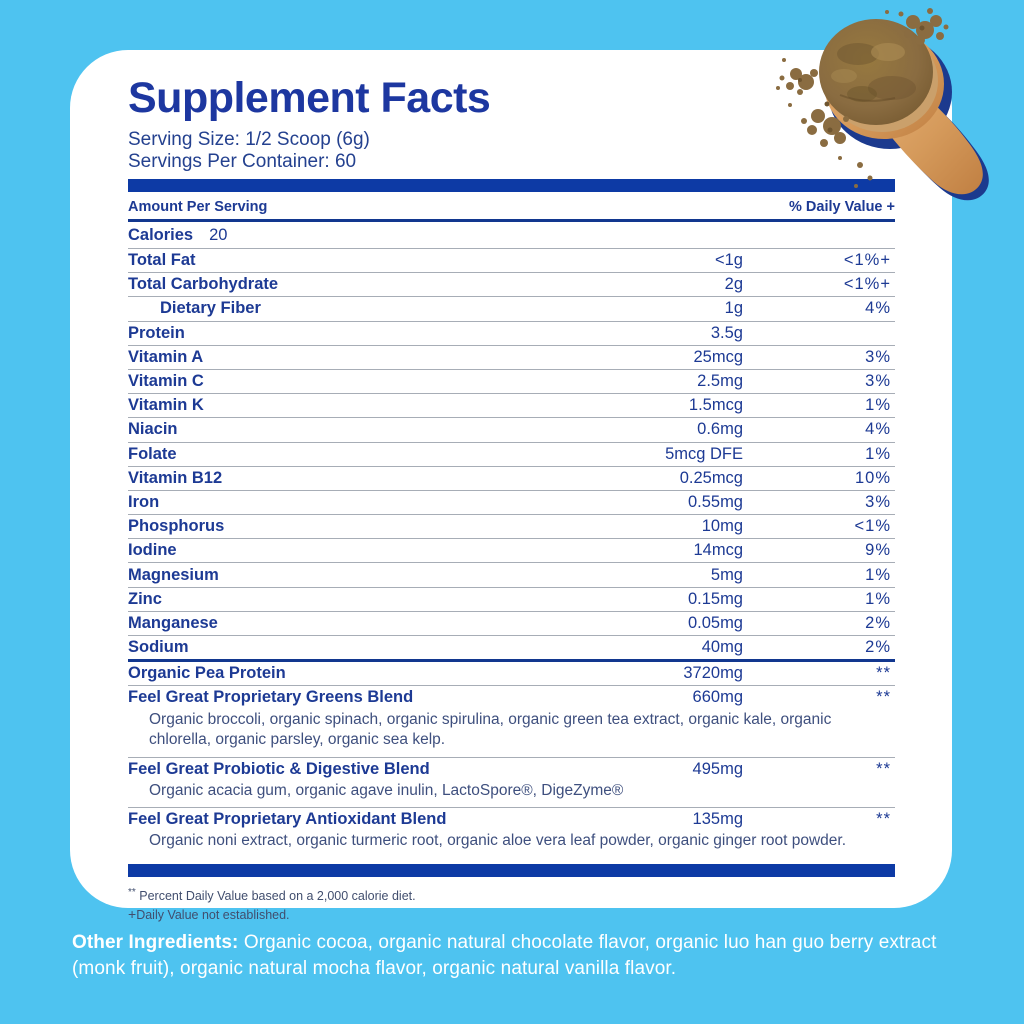 The image size is (1024, 1024). Describe the element at coordinates (287, 819) in the screenshot. I see `nutrient-name: Feel Great Proprietary Antioxidant Blend` at that location.